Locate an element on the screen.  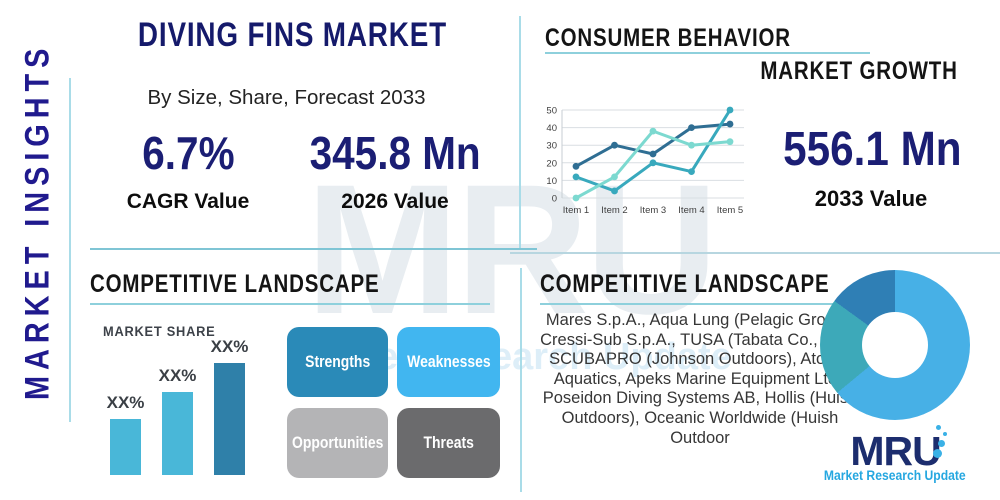
competitive-landscape-right-heading: COMPETITIVE LANDSCAPE is located at coordinates (685, 284).